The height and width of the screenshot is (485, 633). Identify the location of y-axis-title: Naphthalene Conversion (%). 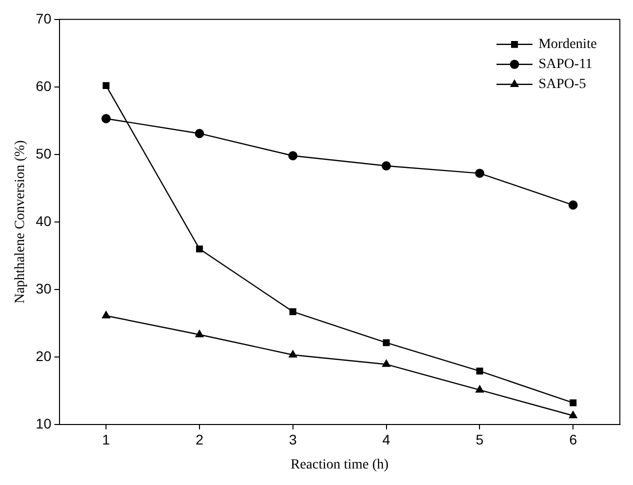
(20, 222).